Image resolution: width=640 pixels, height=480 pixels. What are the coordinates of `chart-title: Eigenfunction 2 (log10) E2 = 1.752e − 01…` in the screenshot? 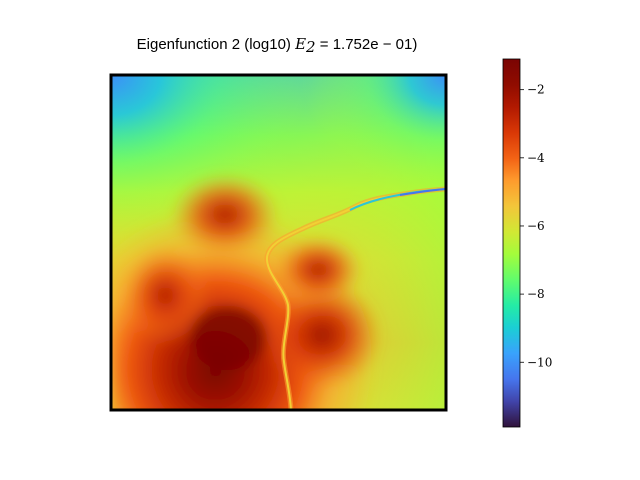 It's located at (277, 45).